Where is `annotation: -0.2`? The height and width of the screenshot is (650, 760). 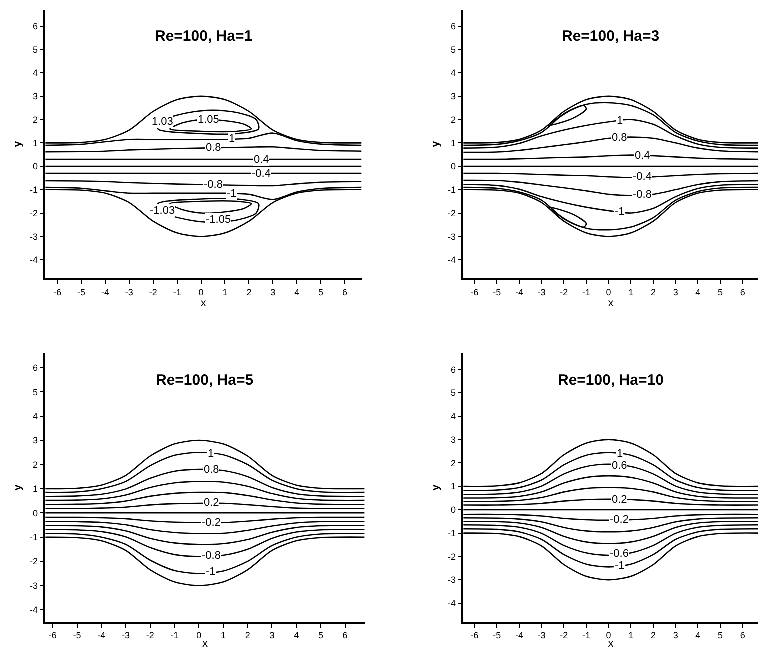
annotation: -0.2 is located at coordinates (211, 523).